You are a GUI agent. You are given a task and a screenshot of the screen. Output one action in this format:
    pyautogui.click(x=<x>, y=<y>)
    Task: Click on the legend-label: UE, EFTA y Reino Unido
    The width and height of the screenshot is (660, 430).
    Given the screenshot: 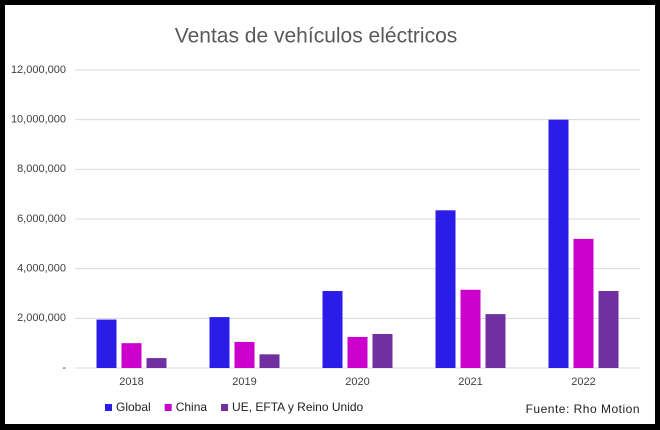 What is the action you would take?
    pyautogui.click(x=297, y=407)
    